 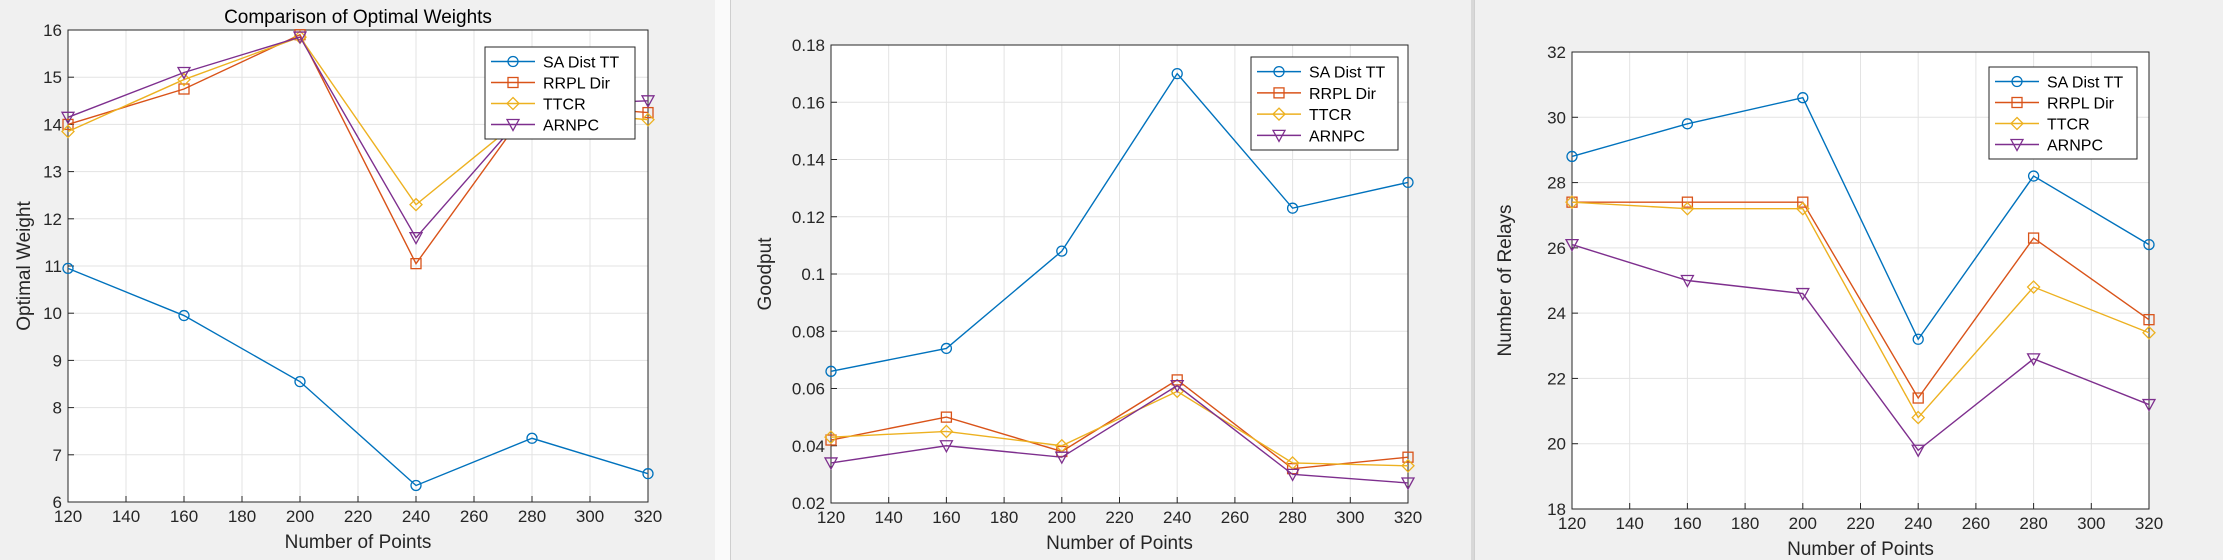 What do you see at coordinates (53, 266) in the screenshot?
I see `y-tick-label: 11` at bounding box center [53, 266].